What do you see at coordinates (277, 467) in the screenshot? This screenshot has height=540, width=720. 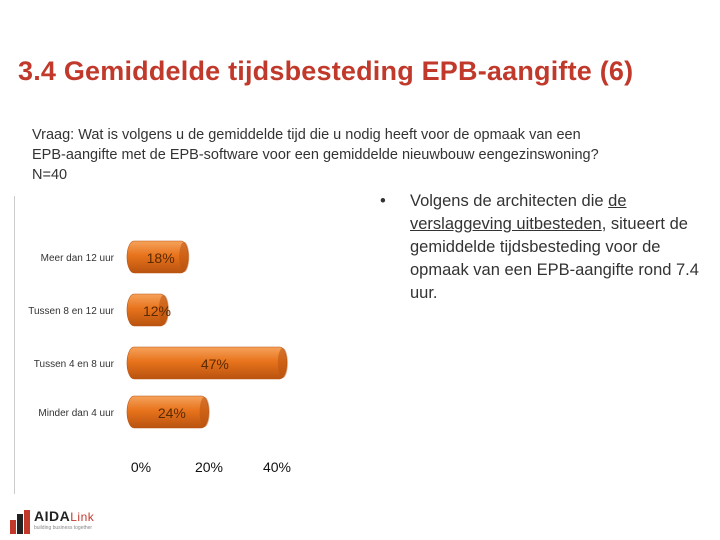 I see `x-tick-label: 40%` at bounding box center [277, 467].